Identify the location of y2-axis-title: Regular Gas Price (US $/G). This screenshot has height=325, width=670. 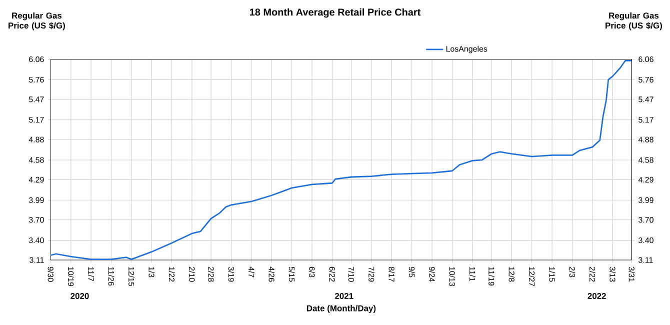
(634, 21).